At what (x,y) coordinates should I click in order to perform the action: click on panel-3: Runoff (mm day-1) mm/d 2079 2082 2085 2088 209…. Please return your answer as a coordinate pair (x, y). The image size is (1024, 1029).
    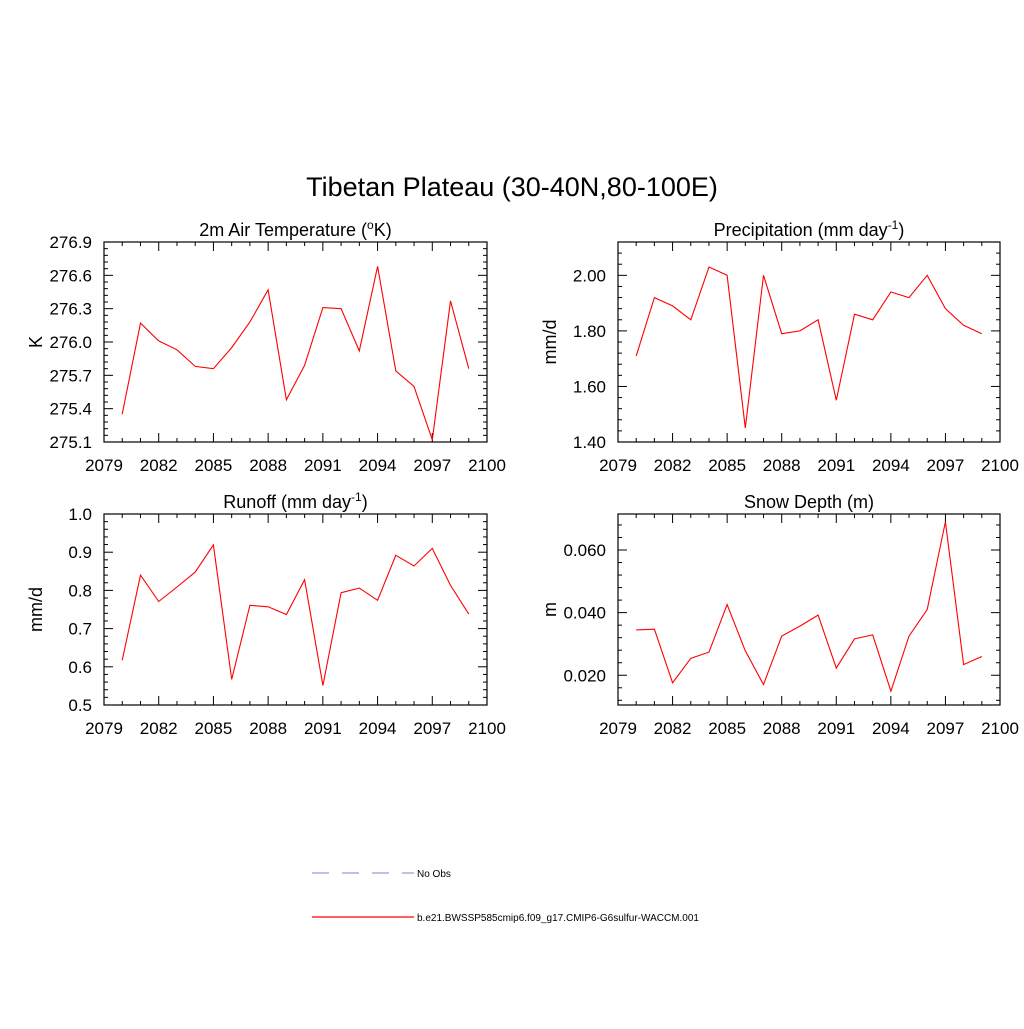
    Looking at the image, I should click on (266, 614).